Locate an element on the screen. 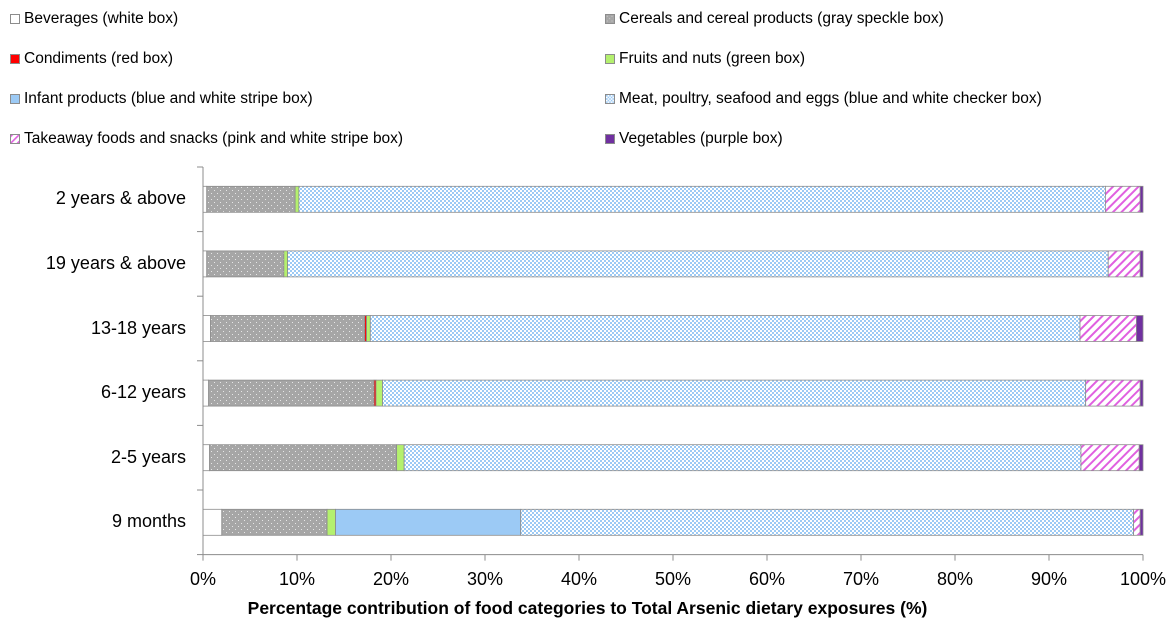 This screenshot has width=1175, height=625. legend-label: Beverages (white box) is located at coordinates (101, 18).